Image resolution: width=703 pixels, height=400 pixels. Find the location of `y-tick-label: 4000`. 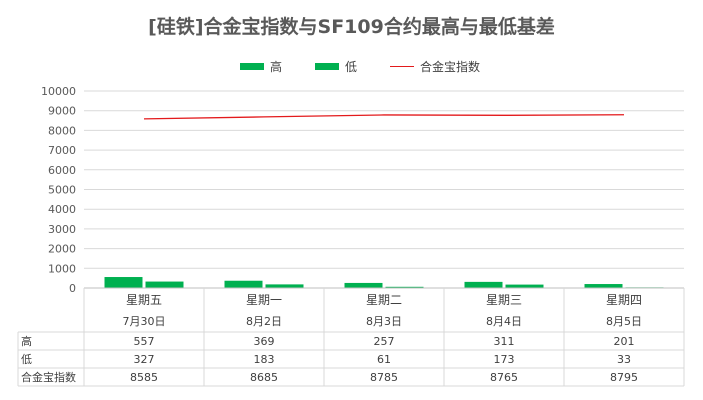

y-tick-label: 4000 is located at coordinates (62, 209).